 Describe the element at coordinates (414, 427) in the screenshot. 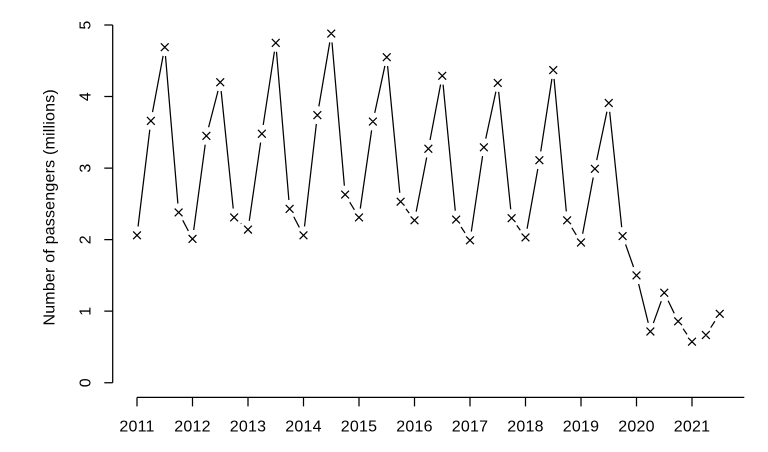

I see `svg-text: 2016` at that location.